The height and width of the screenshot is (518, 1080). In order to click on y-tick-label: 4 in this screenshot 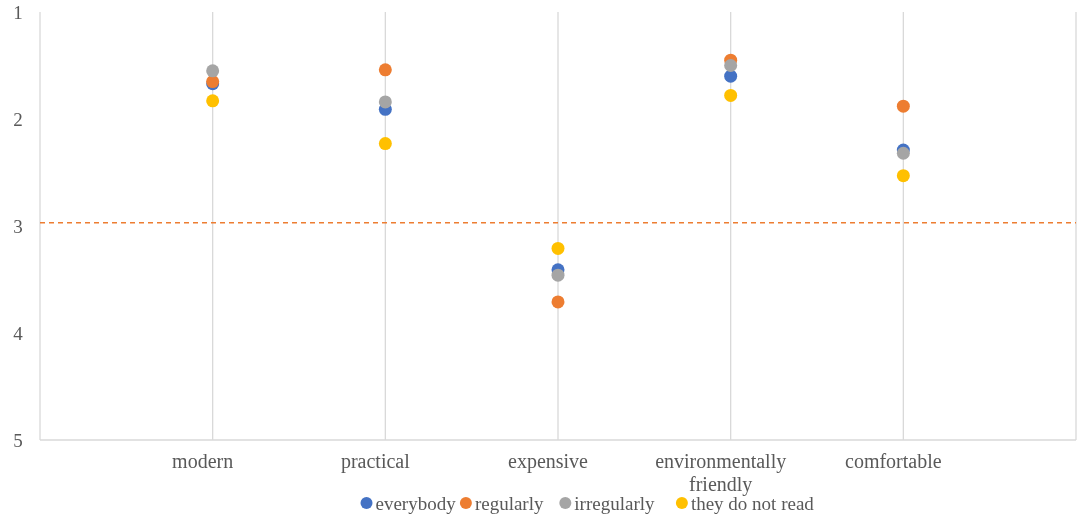, I will do `click(18, 333)`.